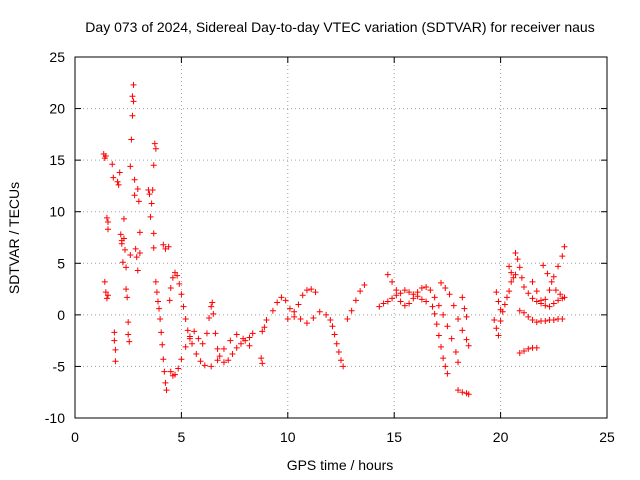 Image resolution: width=640 pixels, height=480 pixels. What do you see at coordinates (57, 212) in the screenshot?
I see `y-tick-label: 10` at bounding box center [57, 212].